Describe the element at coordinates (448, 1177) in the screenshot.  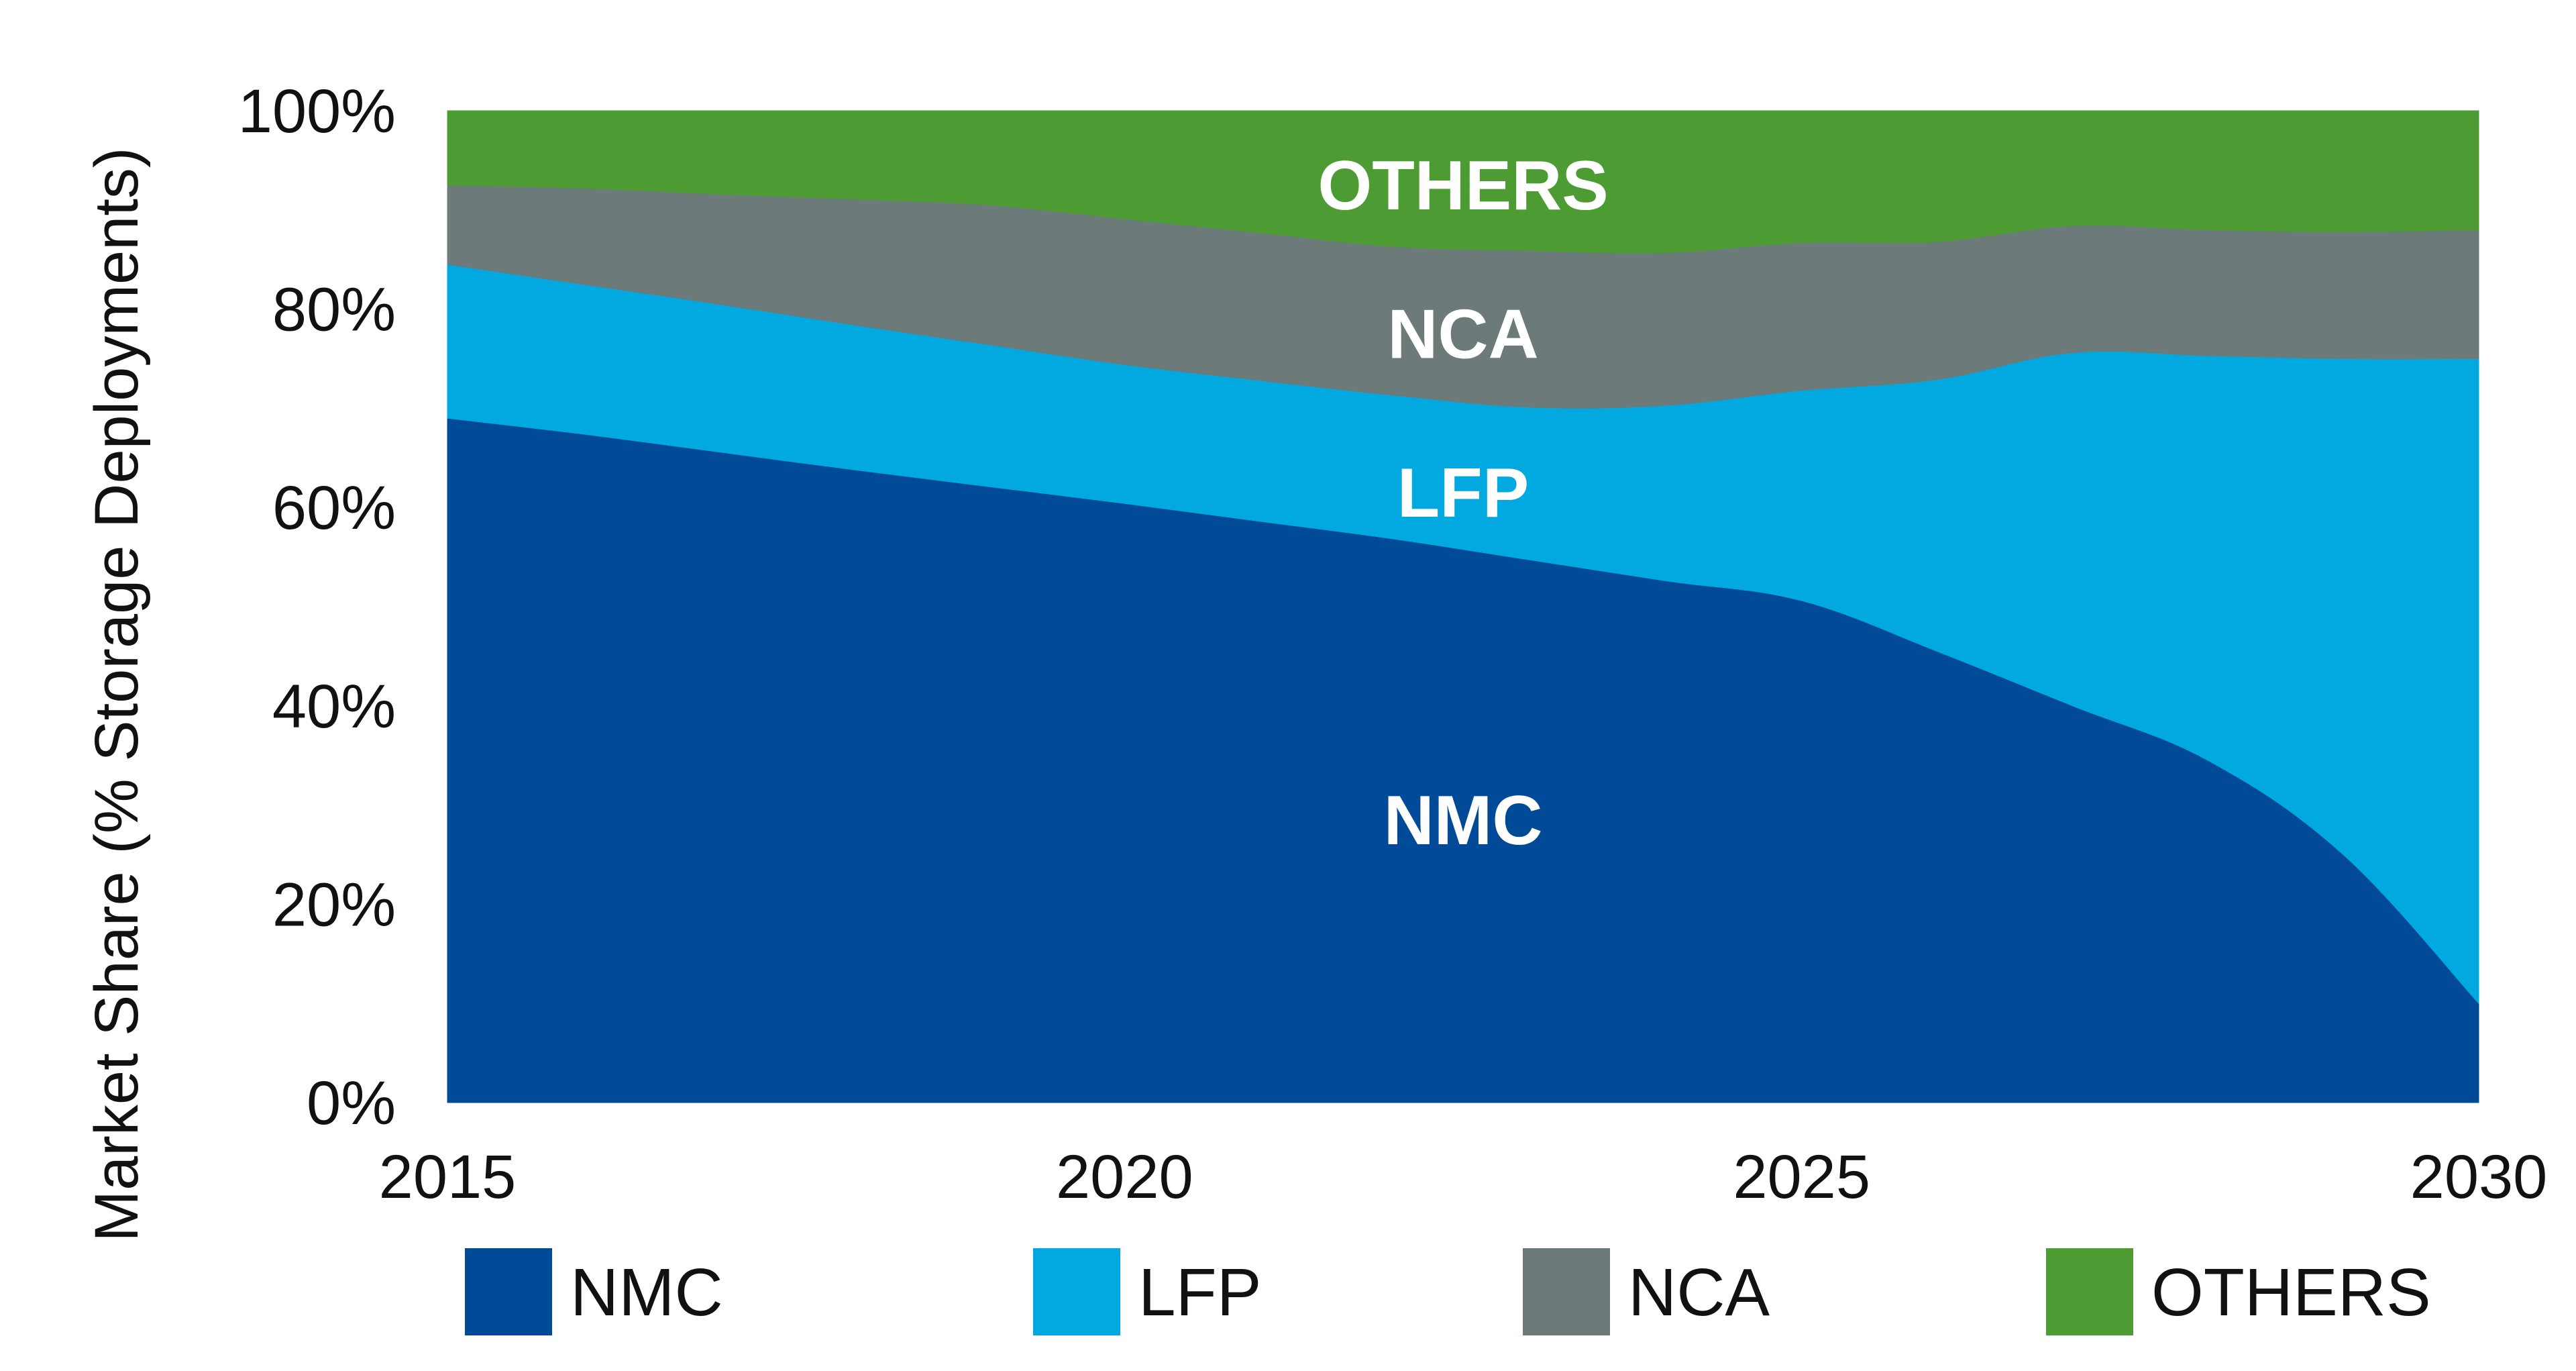
I see `x-tick-label: 2015` at that location.